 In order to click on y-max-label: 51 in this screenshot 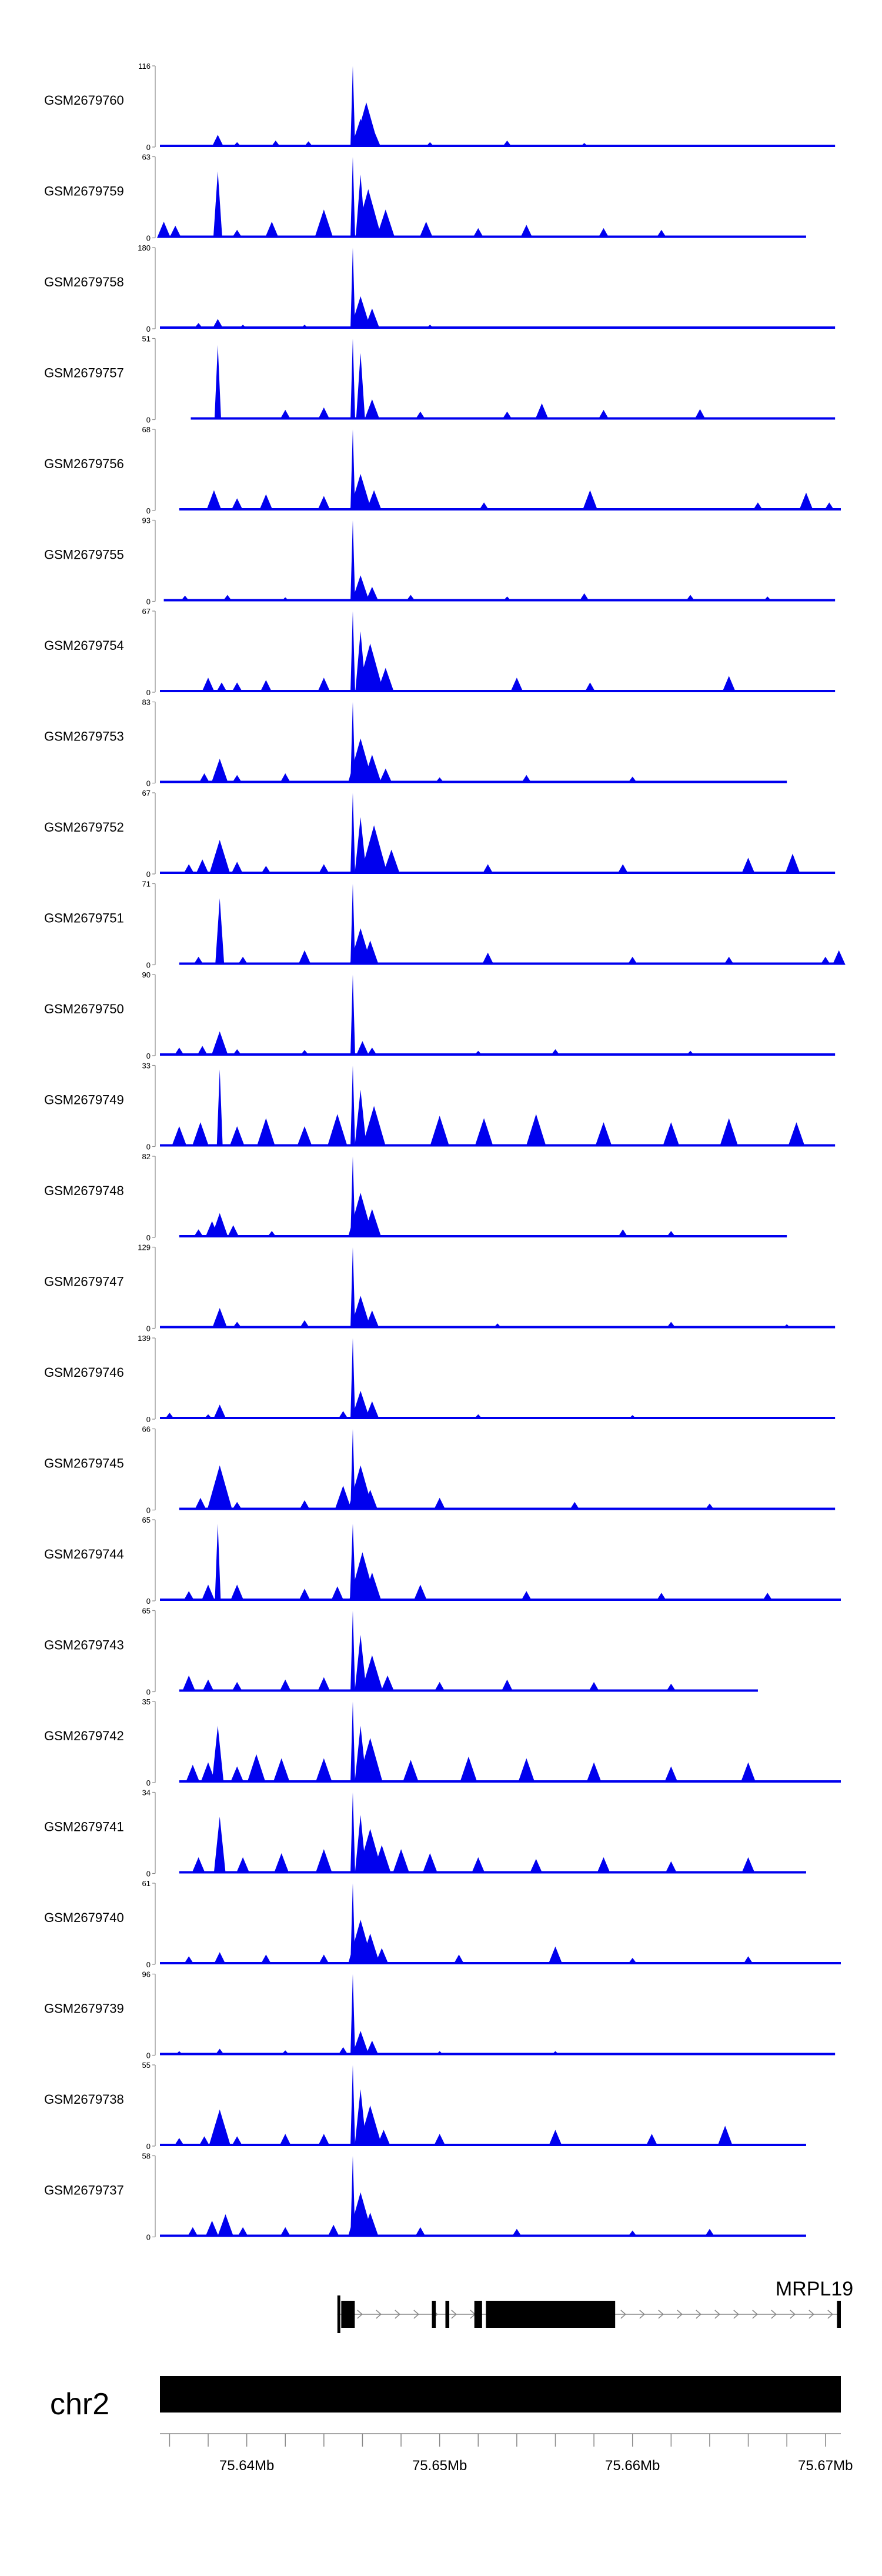, I will do `click(146, 339)`.